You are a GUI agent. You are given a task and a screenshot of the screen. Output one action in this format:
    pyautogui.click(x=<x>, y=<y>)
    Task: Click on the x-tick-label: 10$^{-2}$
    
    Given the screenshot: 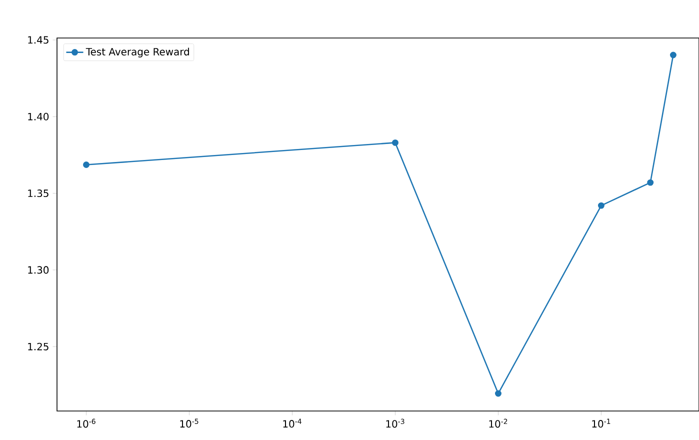 What is the action you would take?
    pyautogui.click(x=498, y=423)
    